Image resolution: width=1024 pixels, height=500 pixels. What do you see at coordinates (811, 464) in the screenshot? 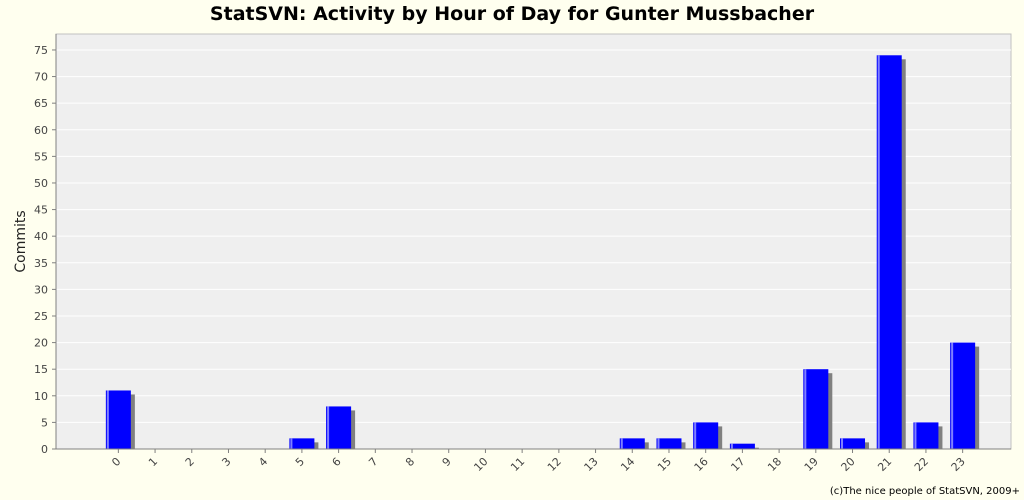
I see `x-tick-label: 19` at bounding box center [811, 464].